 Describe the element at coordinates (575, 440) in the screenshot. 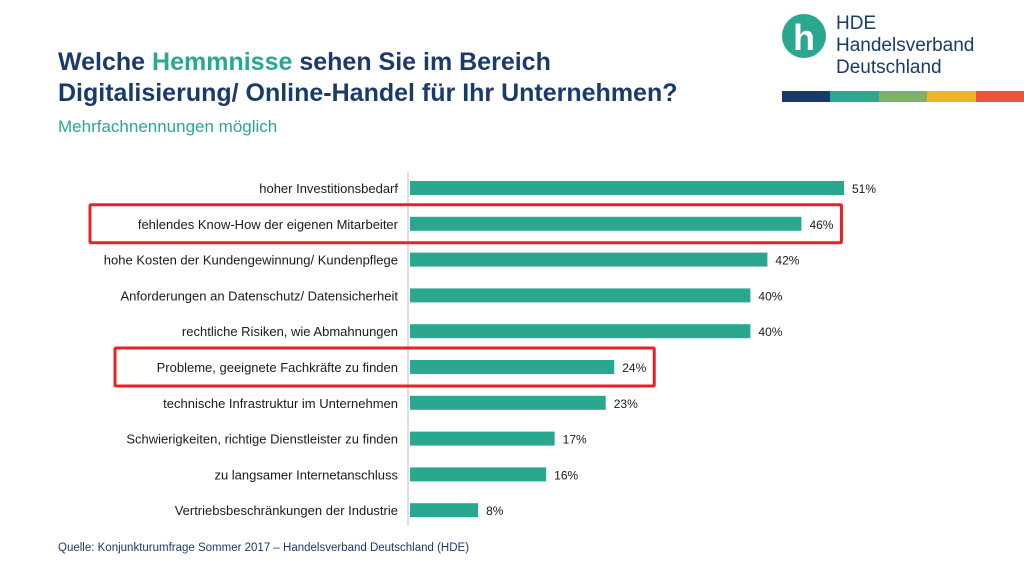

I see `value-label: 17%` at that location.